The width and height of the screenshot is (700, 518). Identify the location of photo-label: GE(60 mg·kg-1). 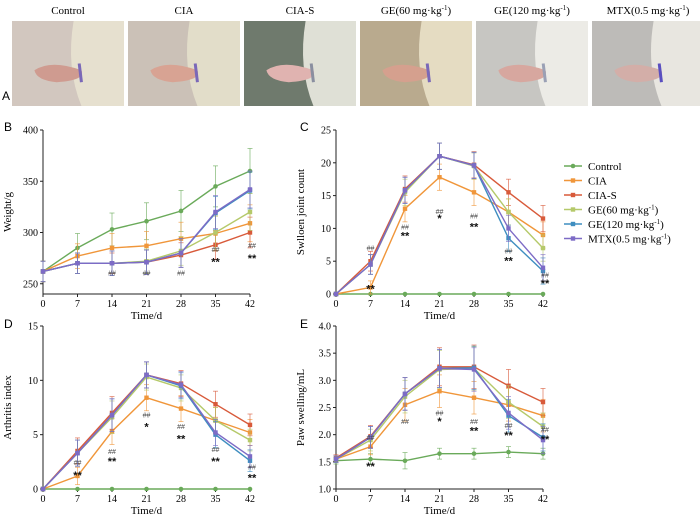
(416, 10).